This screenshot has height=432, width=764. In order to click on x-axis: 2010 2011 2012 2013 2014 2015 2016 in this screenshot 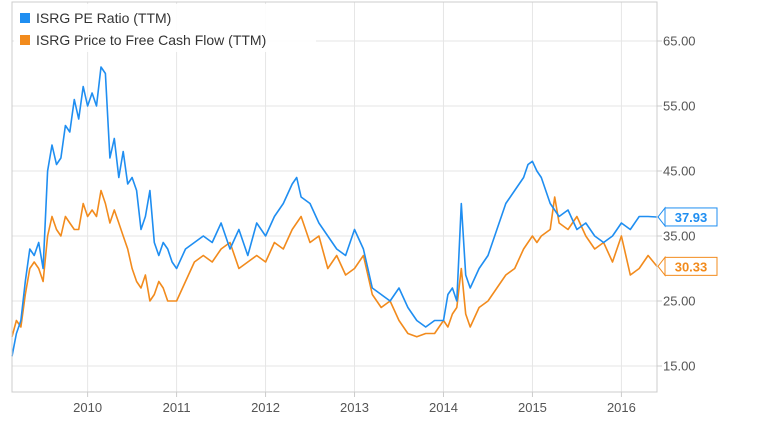, I will do `click(354, 403)`.